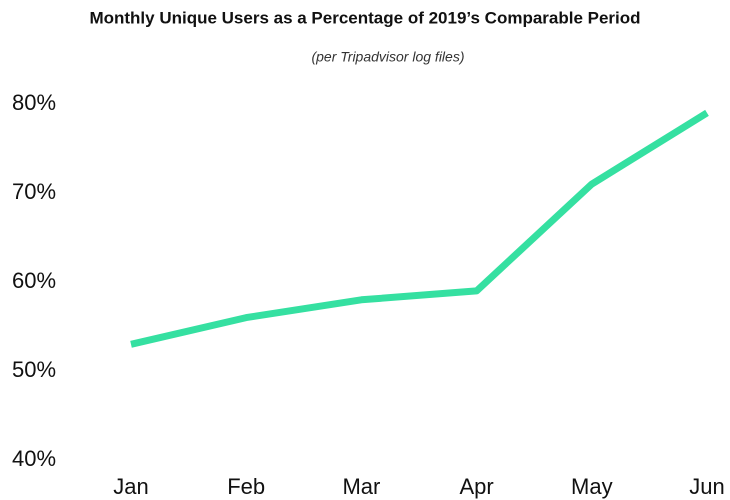 The width and height of the screenshot is (730, 500). What do you see at coordinates (34, 280) in the screenshot?
I see `y-tick-label: 60%` at bounding box center [34, 280].